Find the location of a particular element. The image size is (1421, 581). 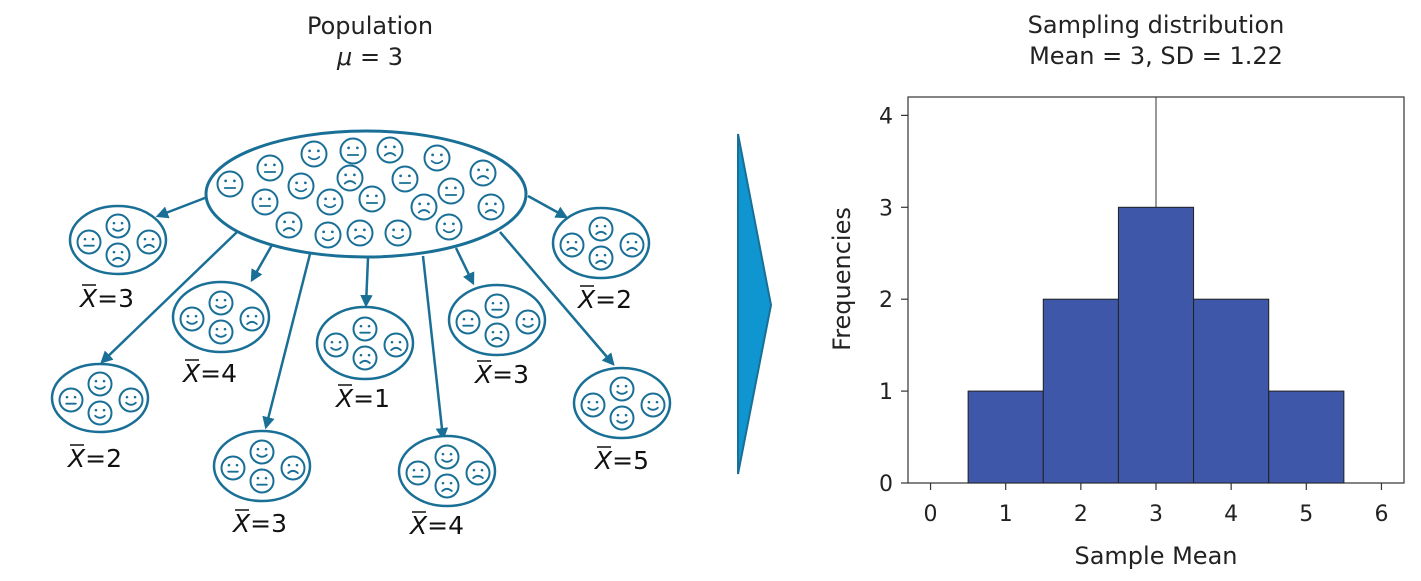

population-faces is located at coordinates (360, 192).